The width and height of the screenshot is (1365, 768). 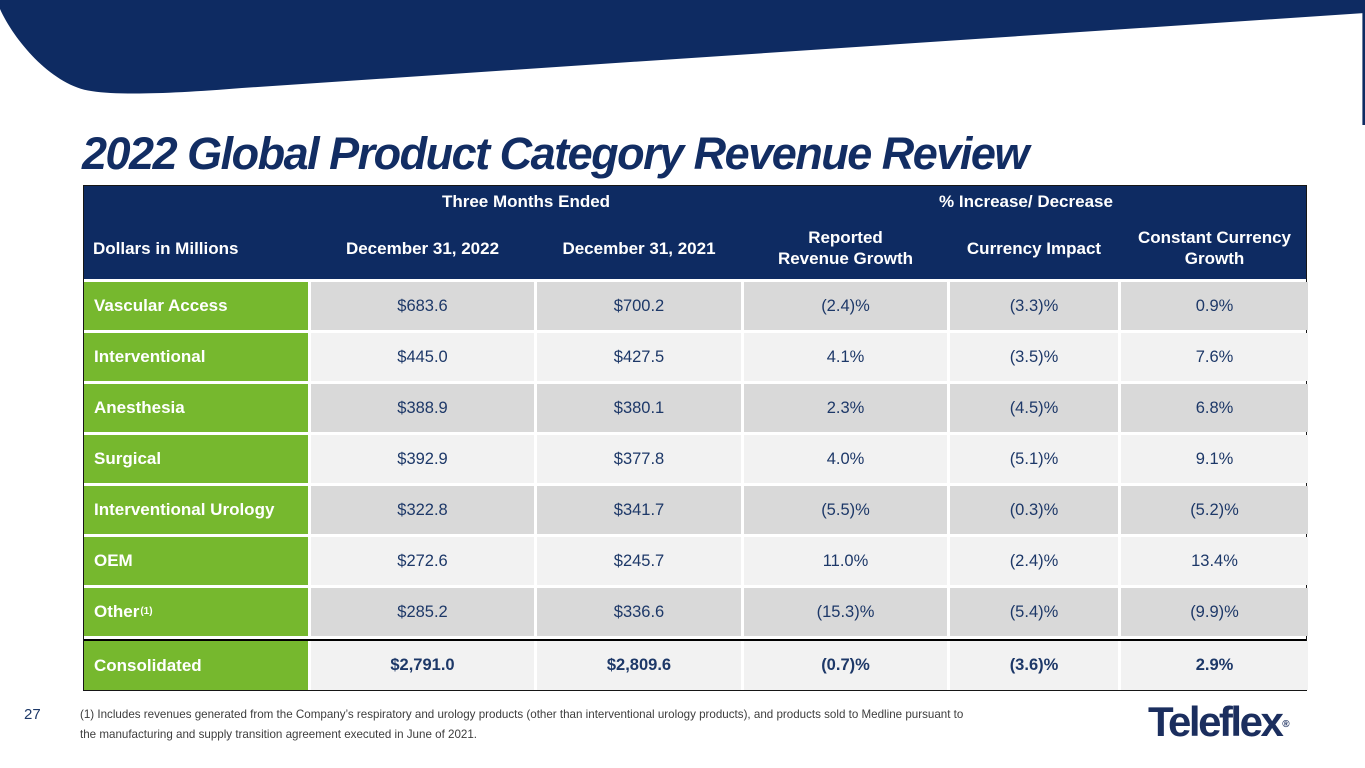 I want to click on column-header-dec-2021: December 31, 2021, so click(x=639, y=248).